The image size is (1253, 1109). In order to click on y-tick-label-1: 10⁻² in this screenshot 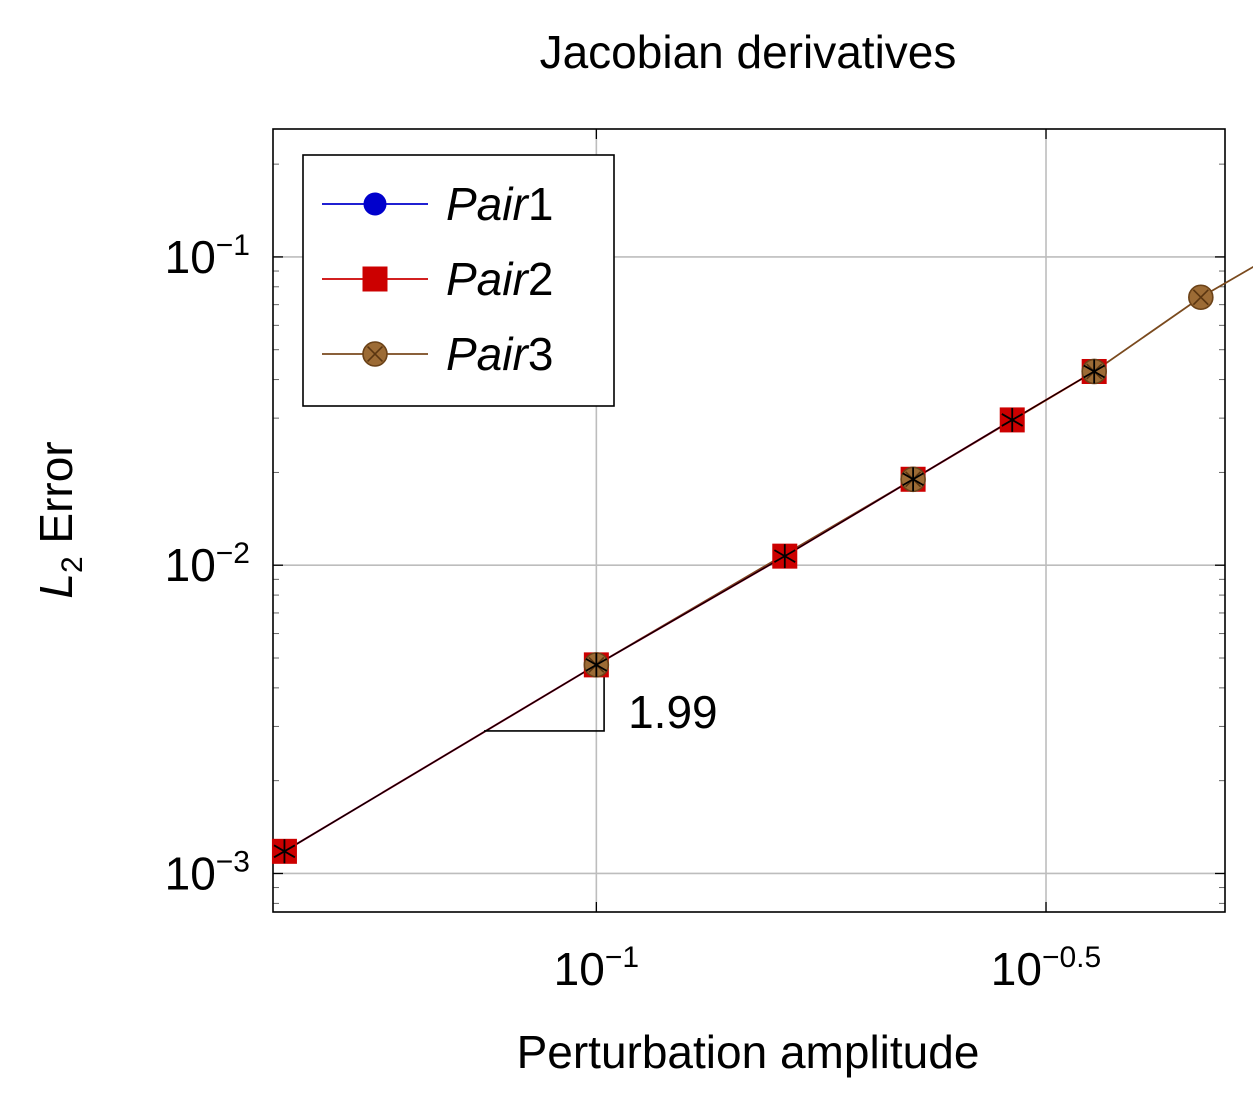, I will do `click(207, 564)`.